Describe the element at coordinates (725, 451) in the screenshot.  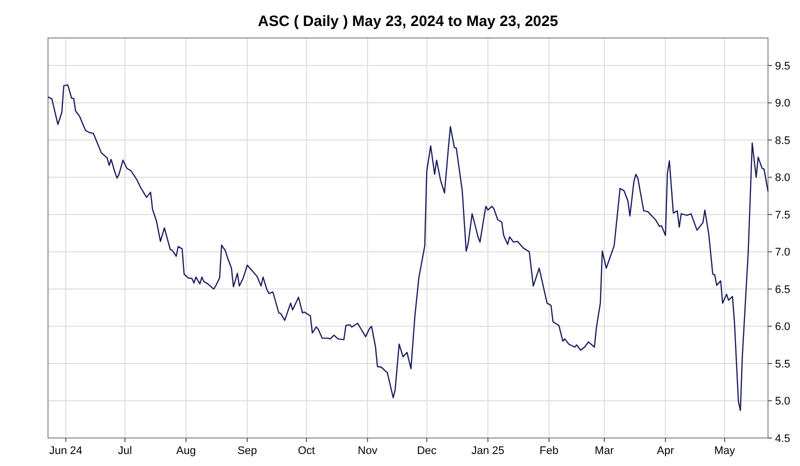
I see `x-tick-label: May` at that location.